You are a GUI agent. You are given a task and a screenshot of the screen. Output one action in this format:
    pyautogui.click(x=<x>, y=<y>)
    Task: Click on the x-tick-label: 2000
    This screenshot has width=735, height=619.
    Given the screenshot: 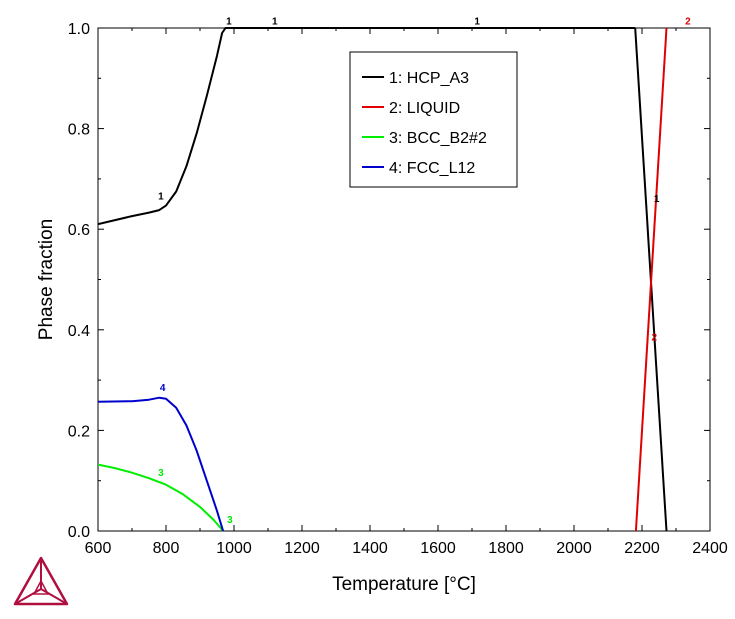 What is the action you would take?
    pyautogui.click(x=574, y=548)
    